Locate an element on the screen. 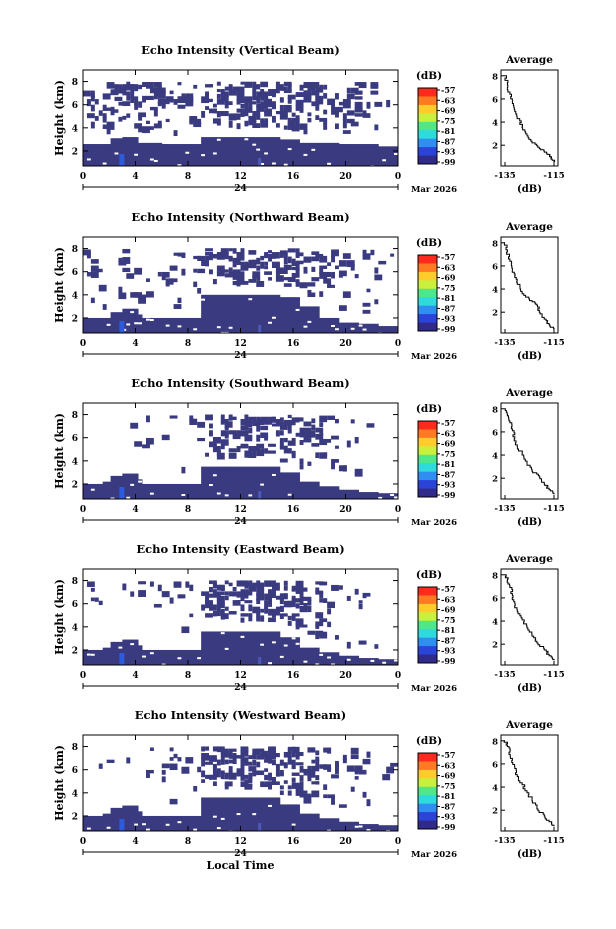  avg-x-tick-label: -115 is located at coordinates (553, 176).